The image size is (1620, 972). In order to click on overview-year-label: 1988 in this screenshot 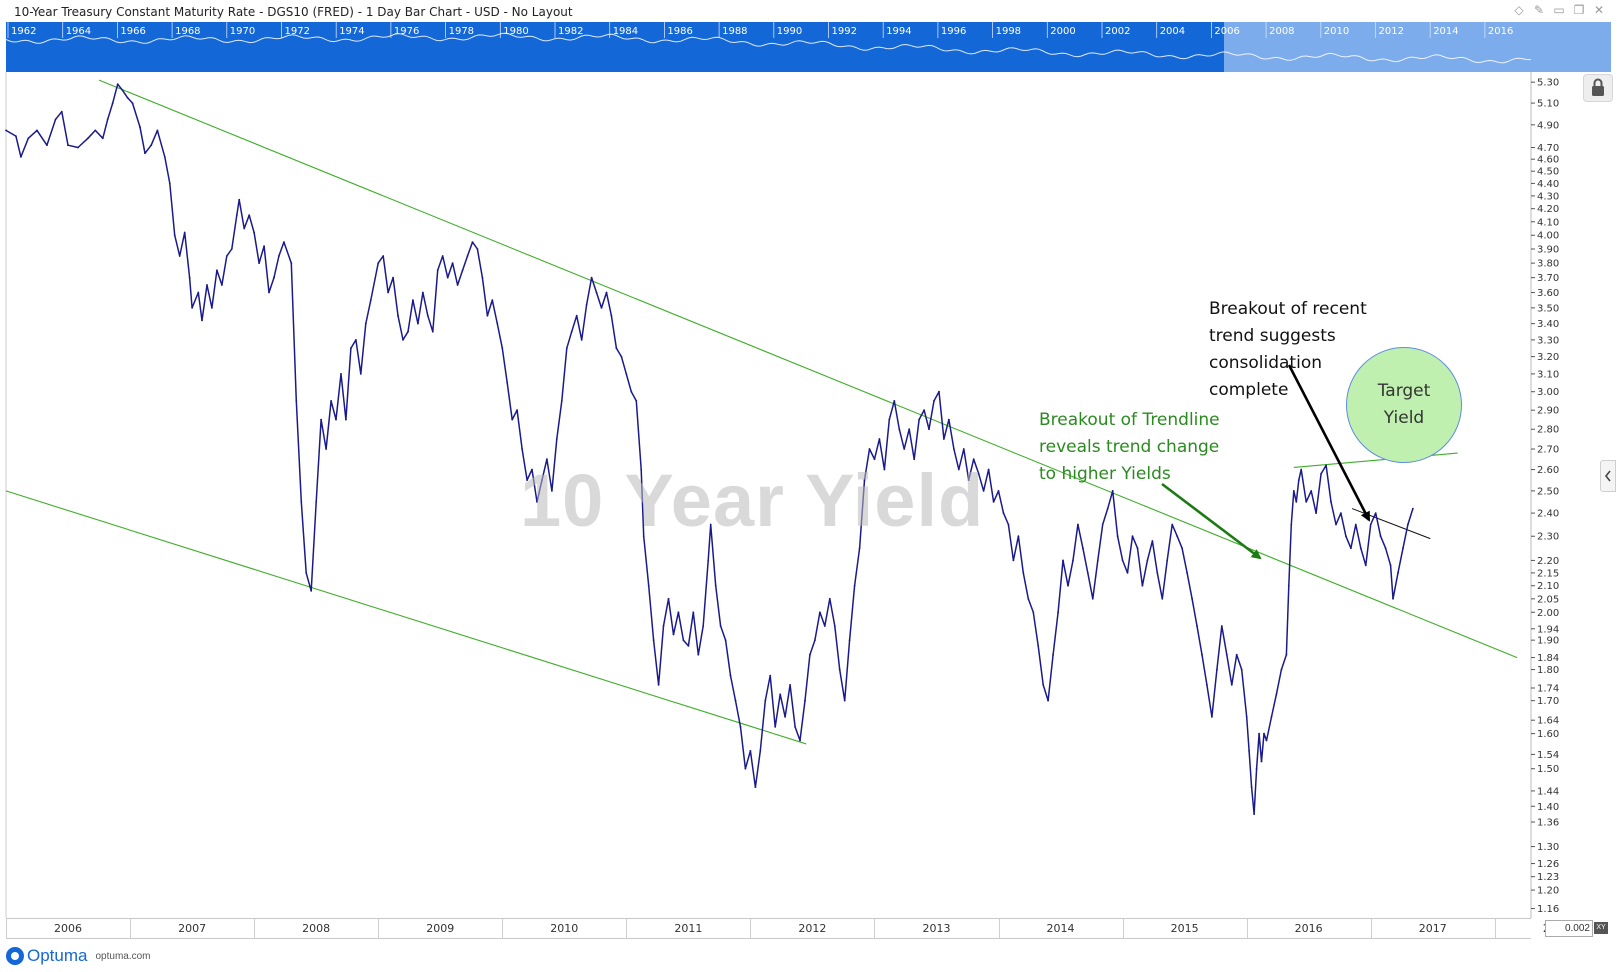, I will do `click(734, 31)`.